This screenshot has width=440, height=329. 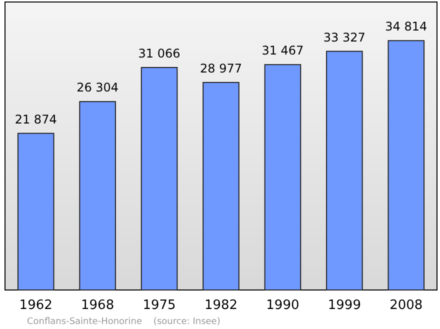 I want to click on data-label: 28 977, so click(x=221, y=68).